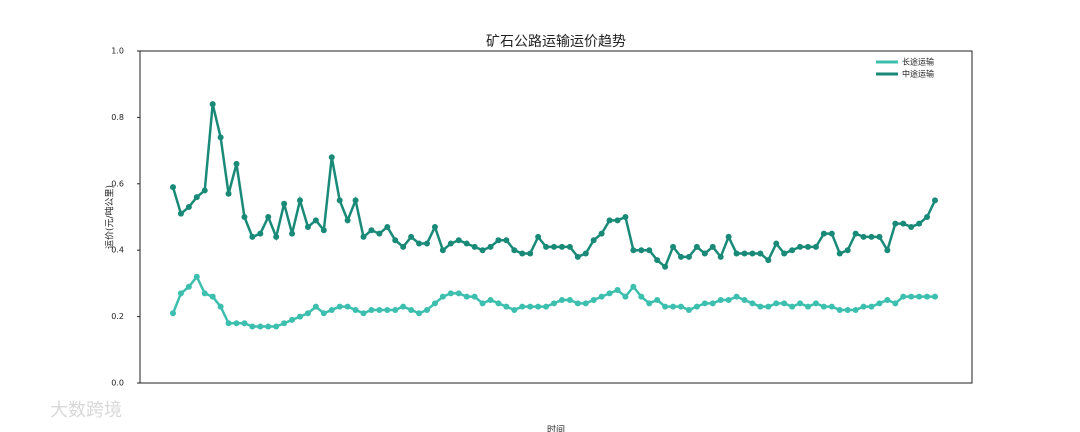  I want to click on y-axis-label: 运价(元/吨公里), so click(110, 217).